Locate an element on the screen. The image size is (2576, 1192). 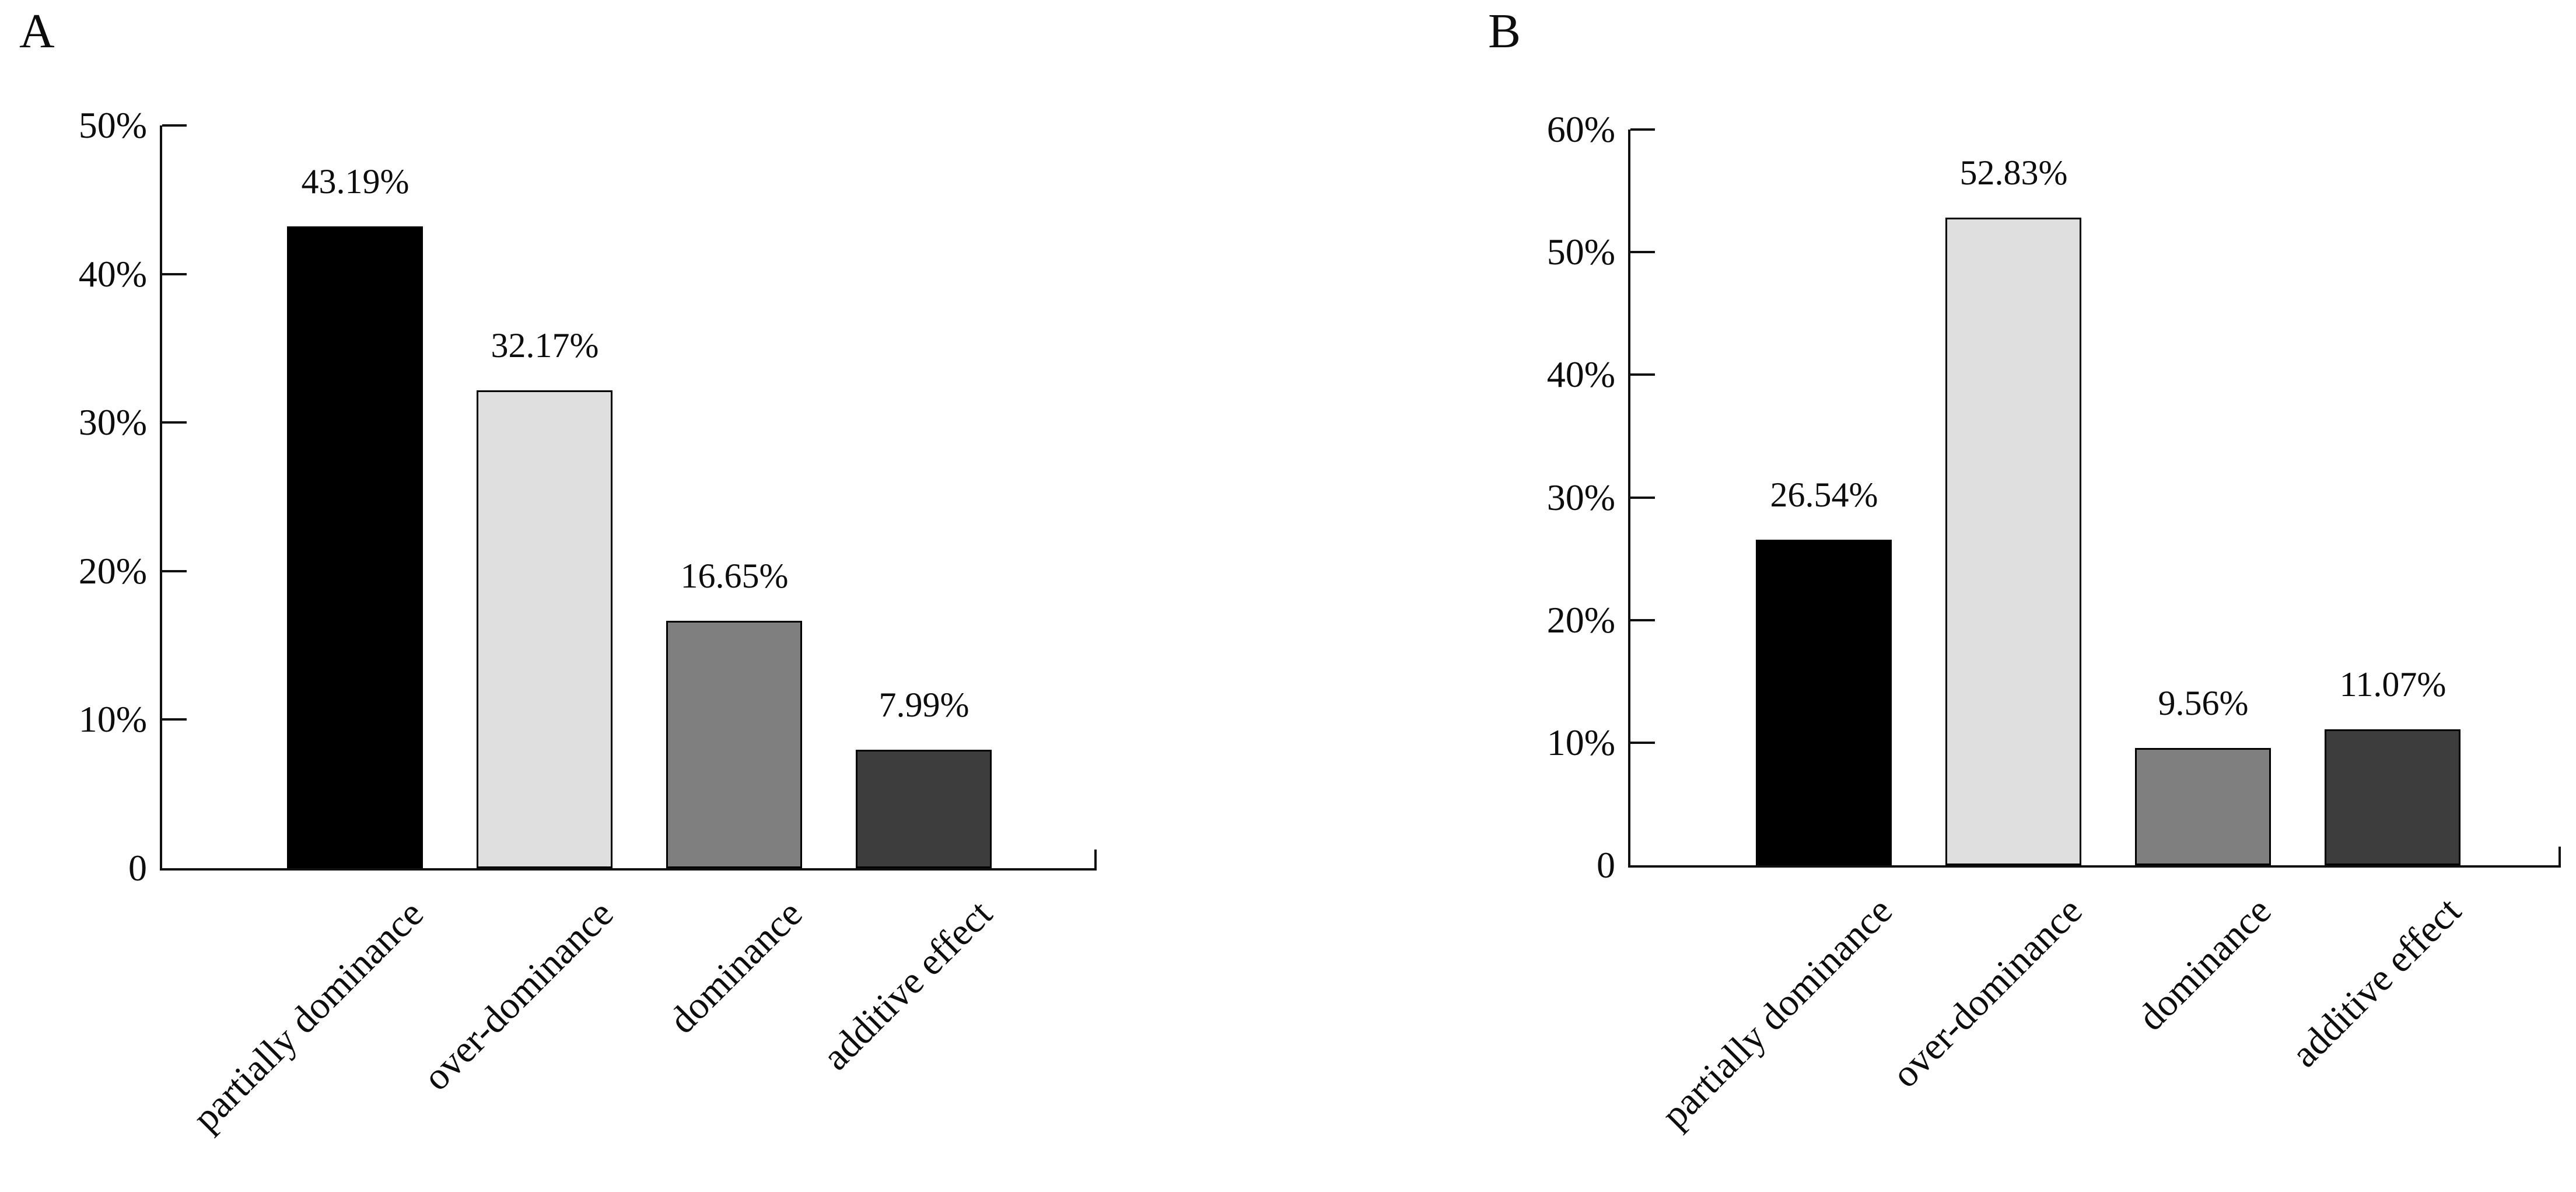
panel-b-label: B is located at coordinates (1504, 31).